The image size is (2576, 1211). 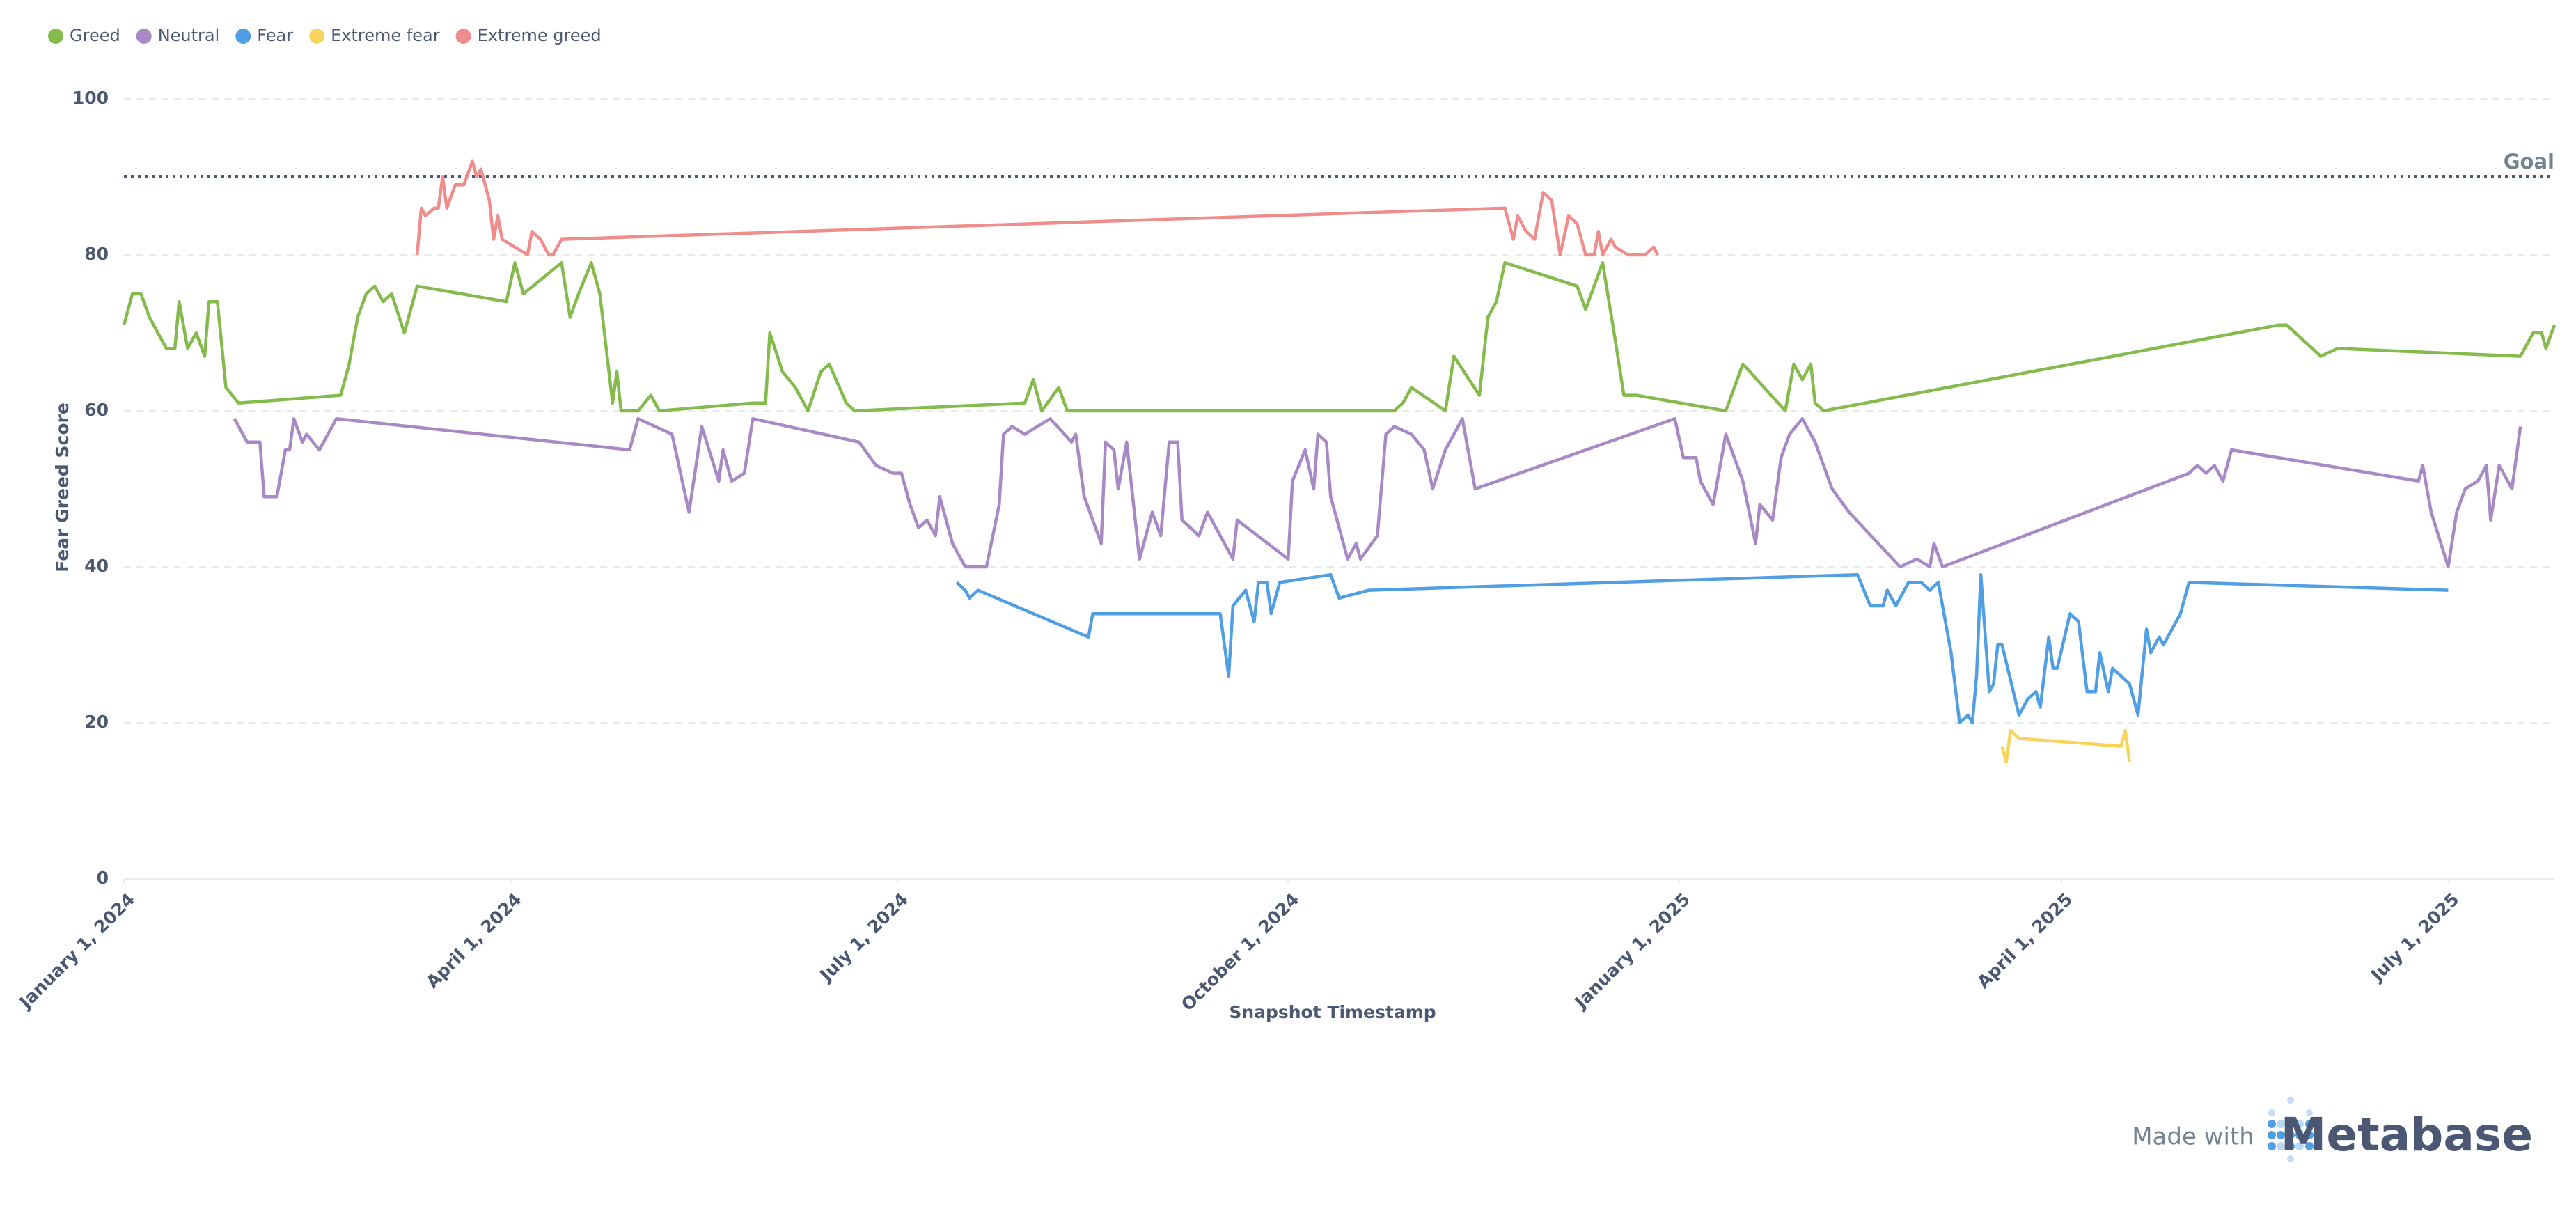 I want to click on metabase-logo, so click(x=2291, y=1129).